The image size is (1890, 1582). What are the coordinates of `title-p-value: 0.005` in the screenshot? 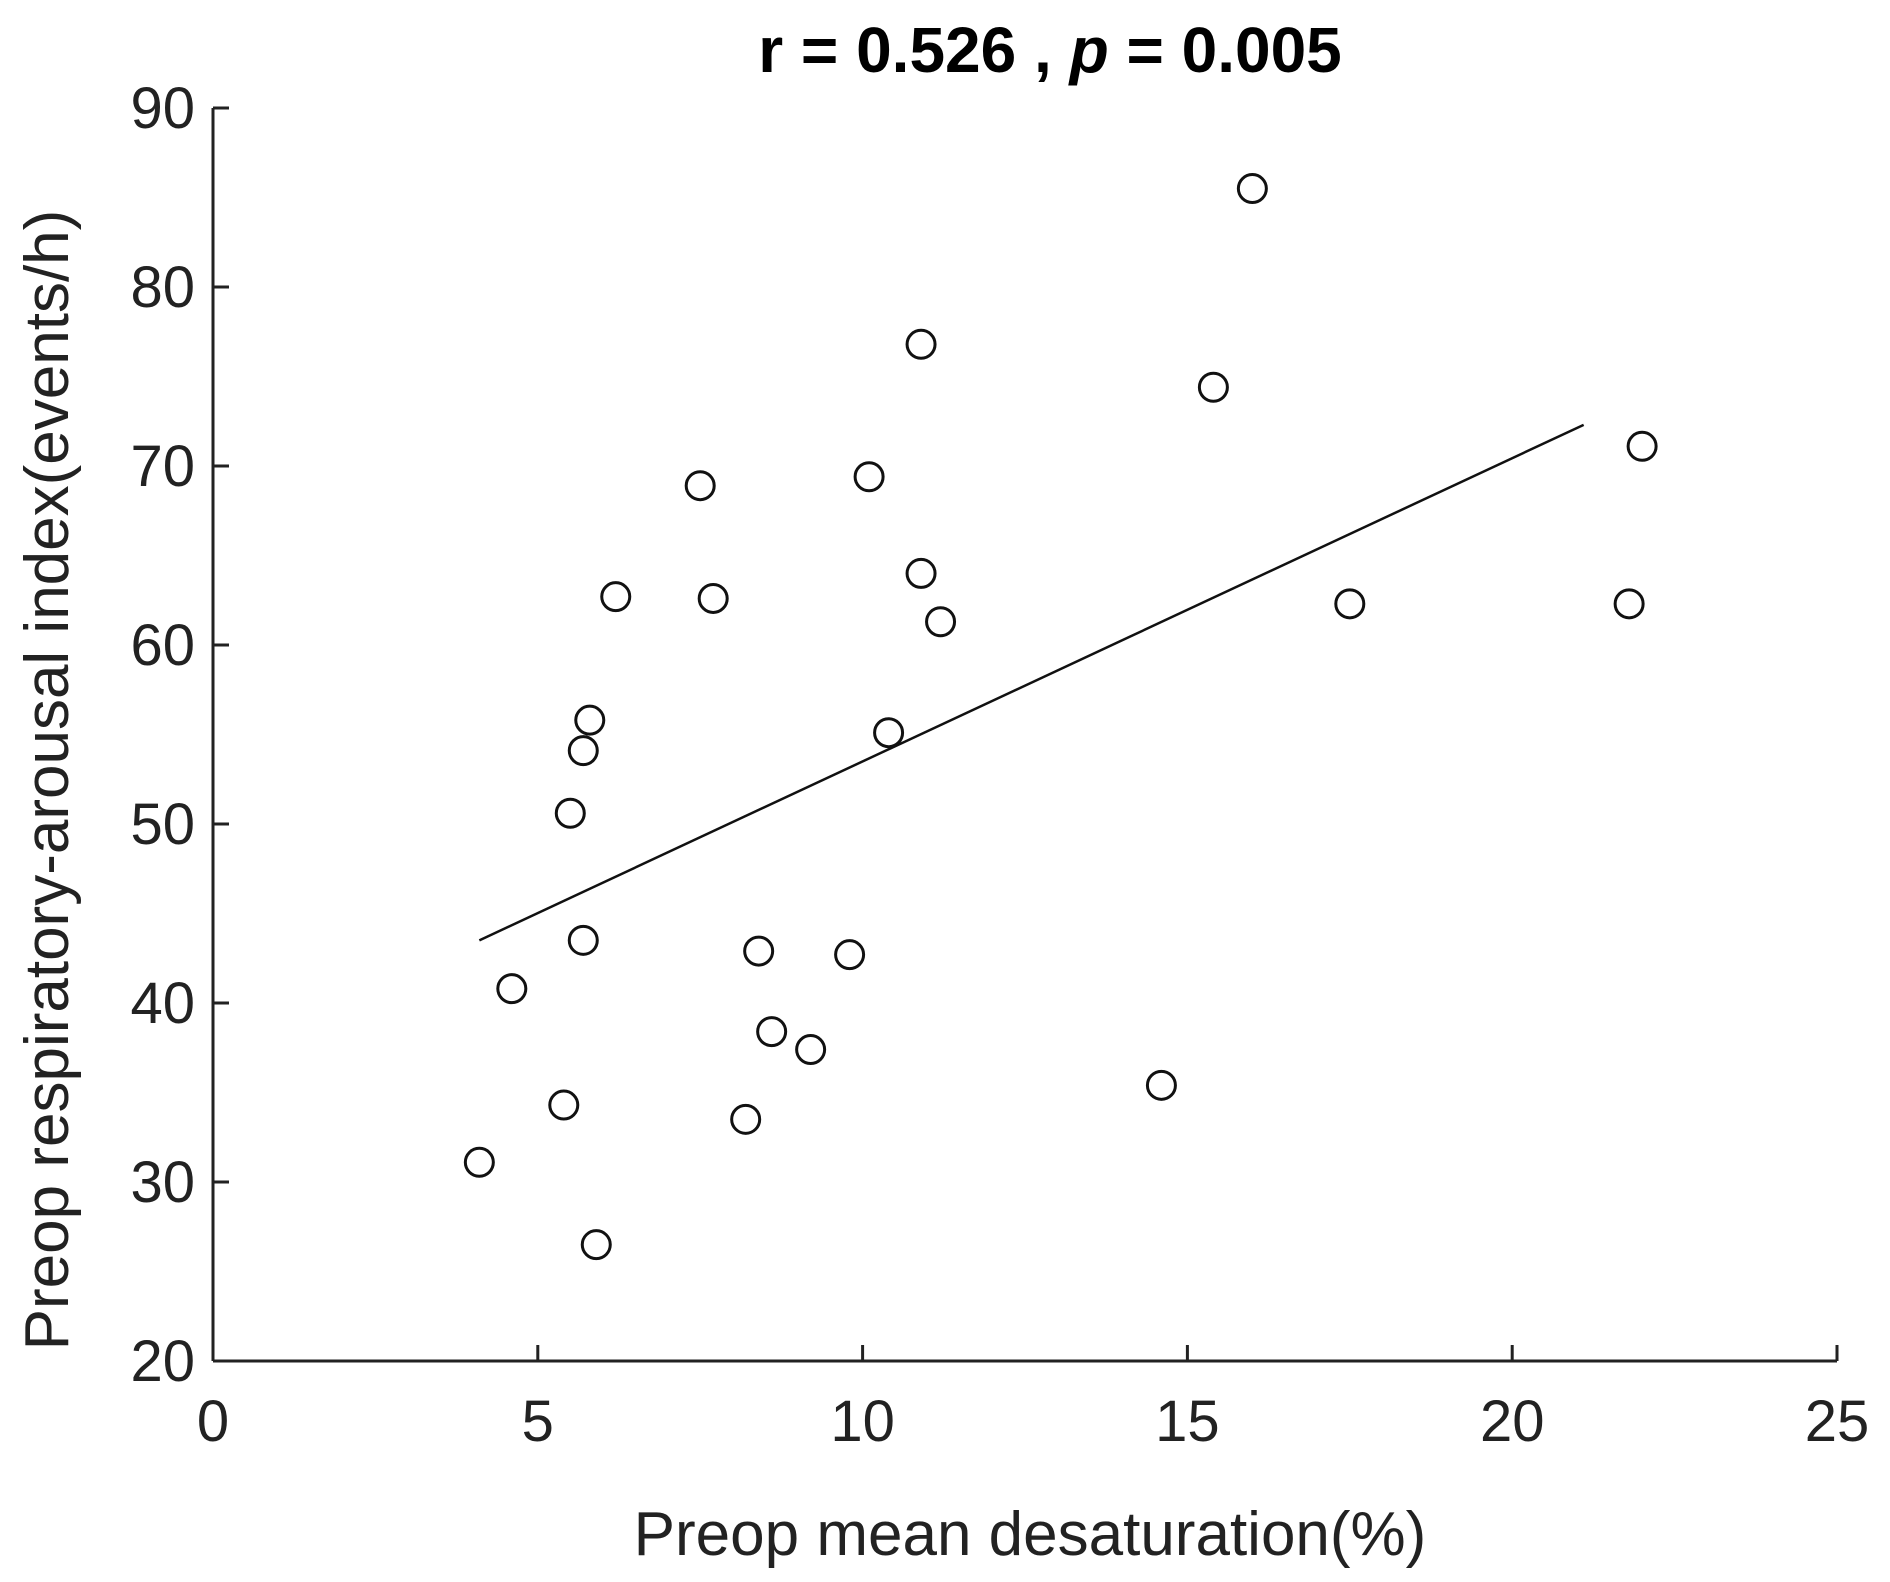 It's located at (1262, 50).